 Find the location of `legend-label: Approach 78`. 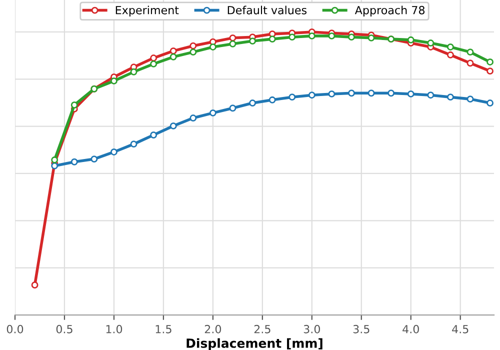

legend-label: Approach 78 is located at coordinates (389, 11).